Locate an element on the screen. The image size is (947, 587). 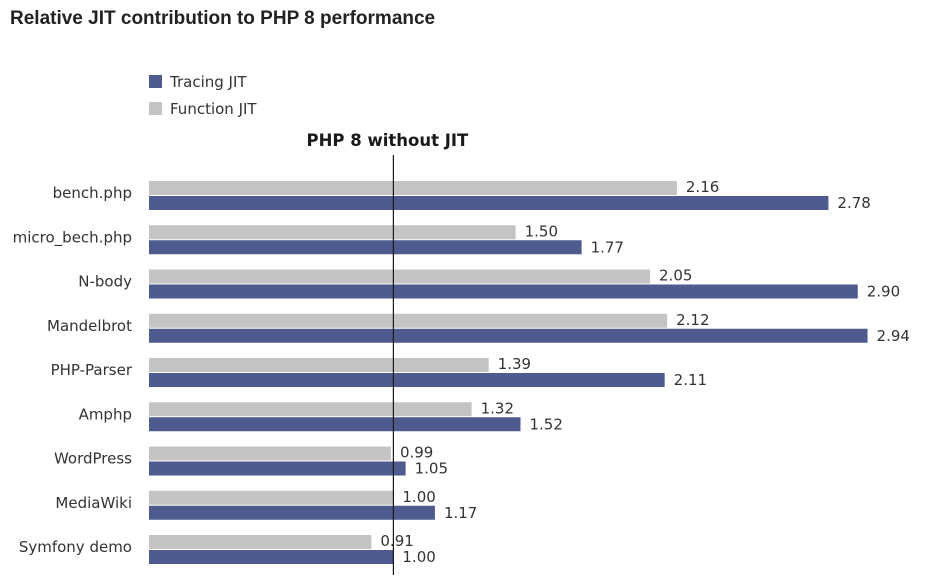
bar-function-jit-mediawiki is located at coordinates (271, 497).